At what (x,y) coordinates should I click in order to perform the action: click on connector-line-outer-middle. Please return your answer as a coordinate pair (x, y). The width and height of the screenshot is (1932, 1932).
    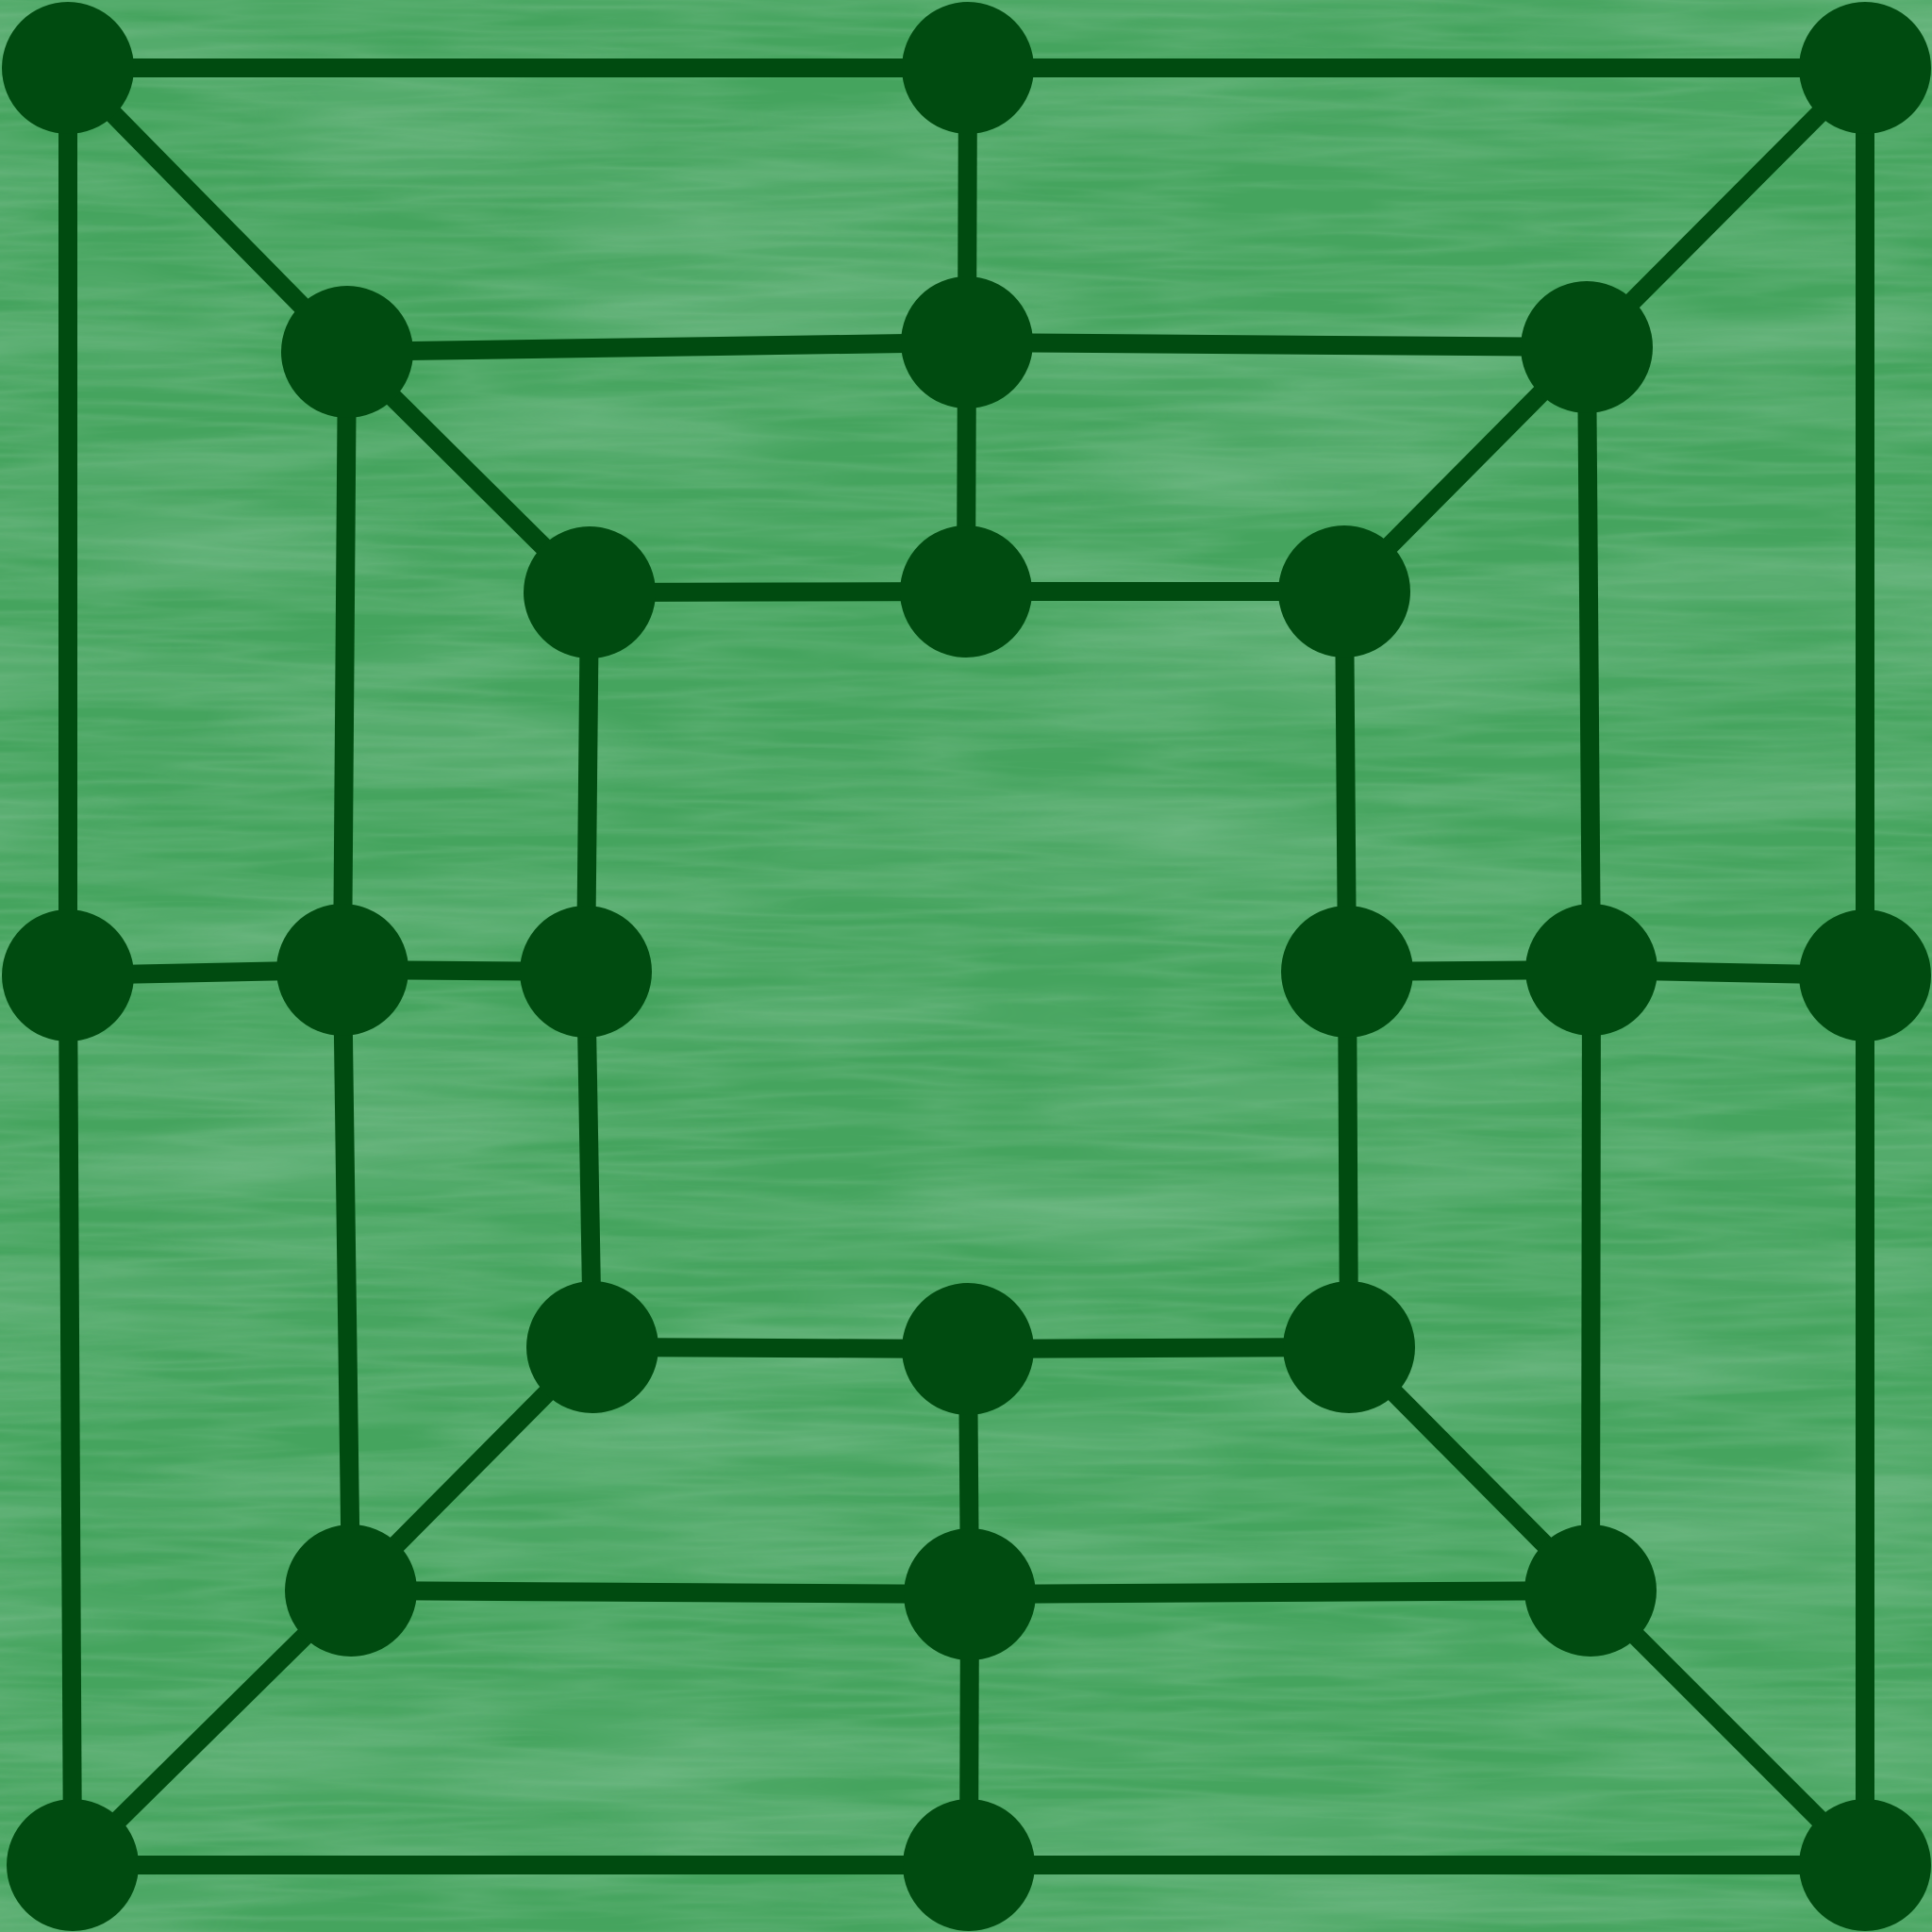
    Looking at the image, I should click on (208, 209).